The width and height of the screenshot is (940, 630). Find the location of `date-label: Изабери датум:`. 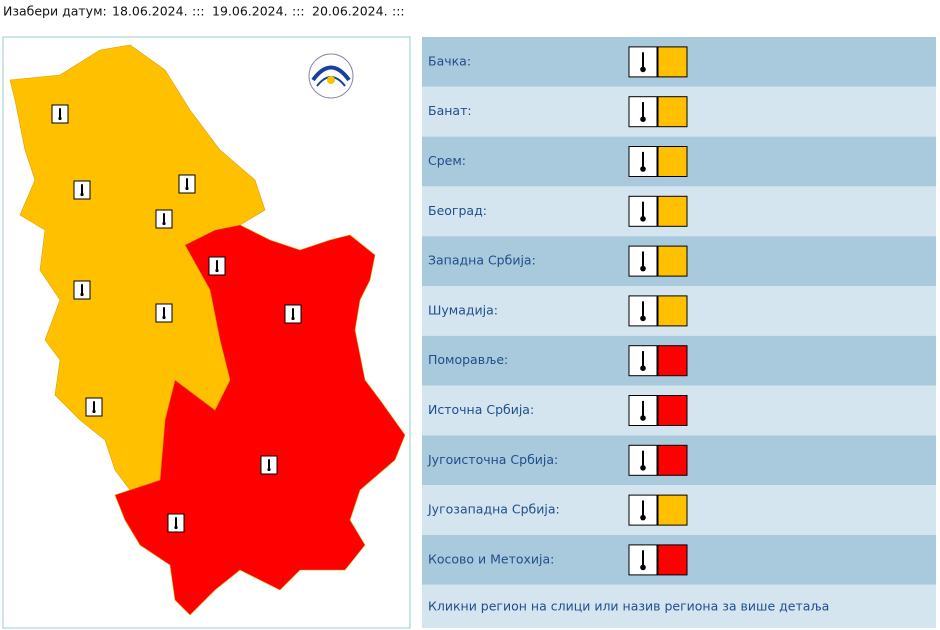

date-label: Изабери датум: is located at coordinates (55, 11).